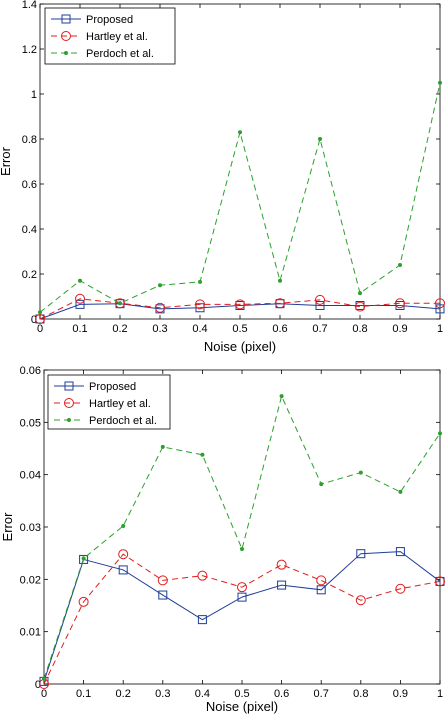 Image resolution: width=446 pixels, height=716 pixels. Describe the element at coordinates (29, 140) in the screenshot. I see `y-tick-label: 0.8` at that location.